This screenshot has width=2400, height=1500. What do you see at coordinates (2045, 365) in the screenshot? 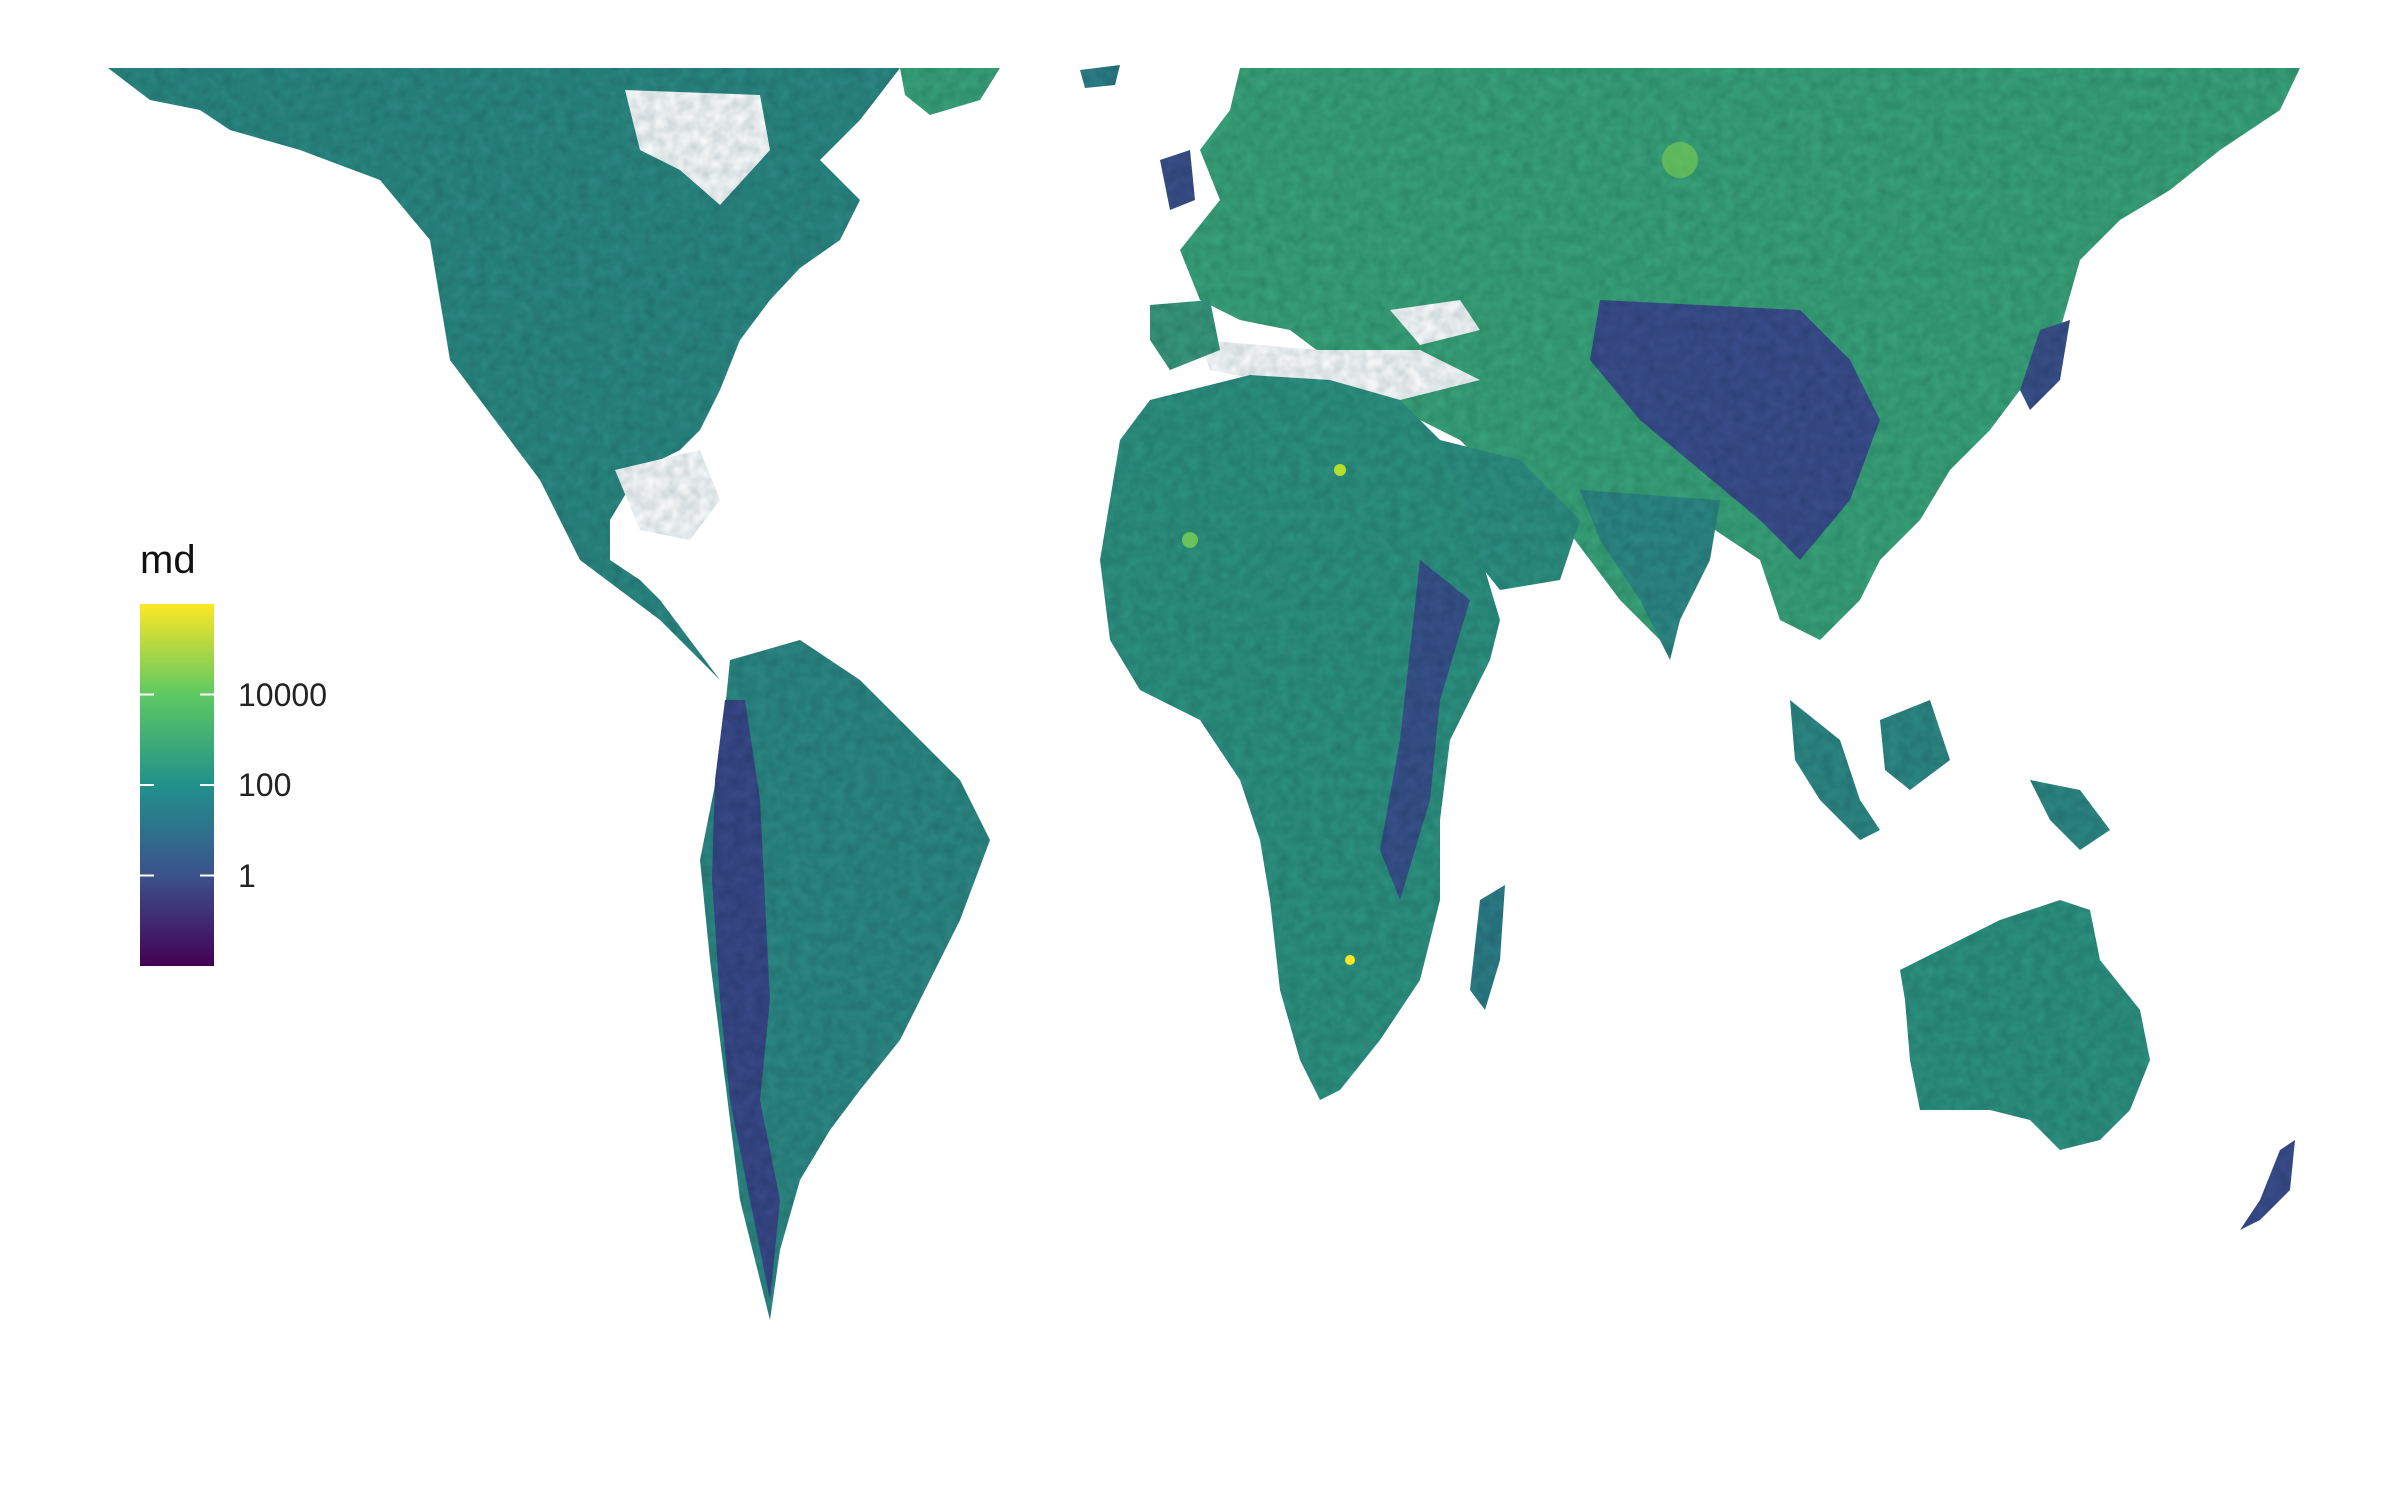
I see `japan` at bounding box center [2045, 365].